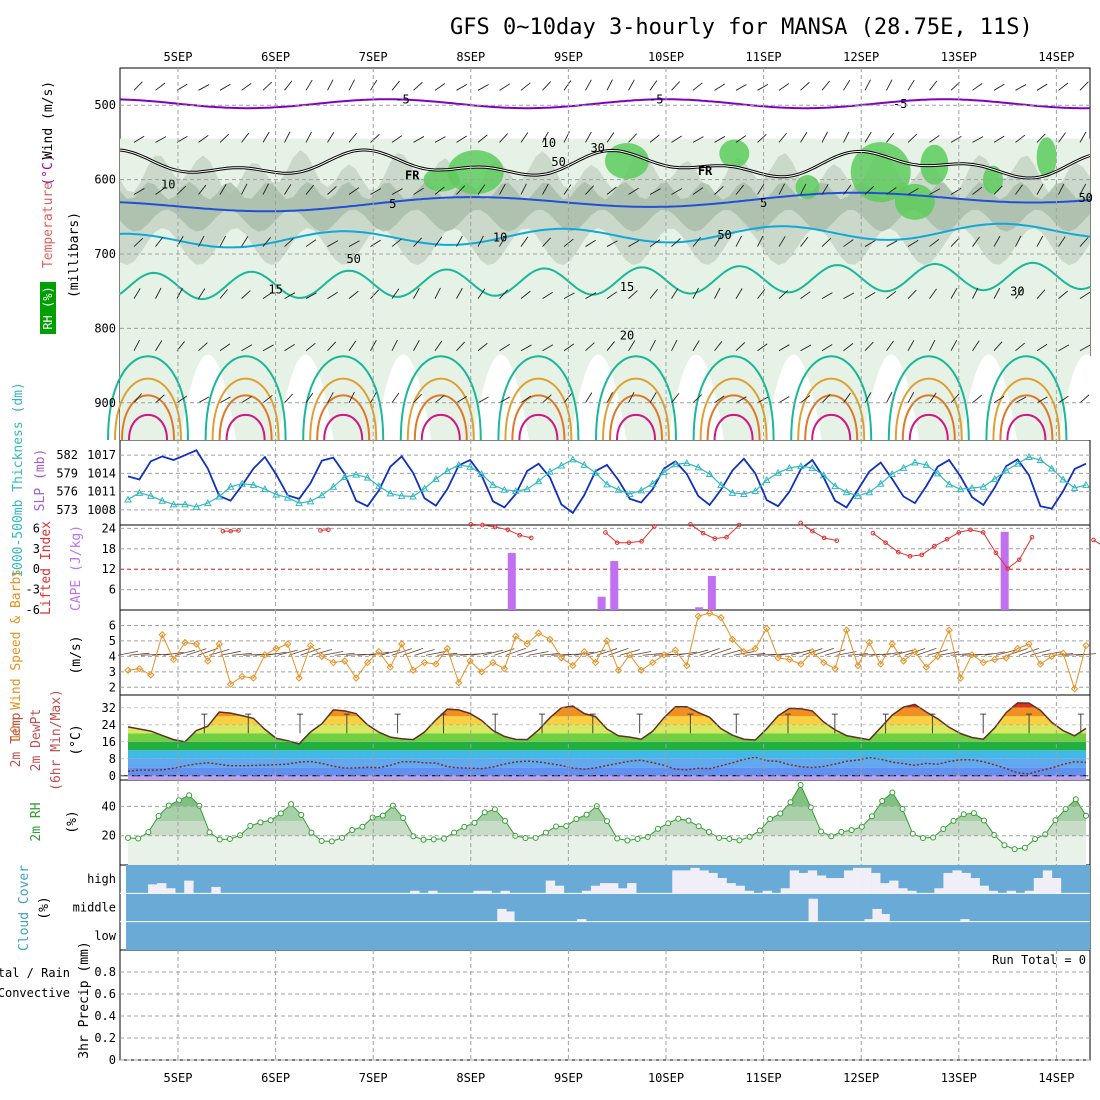 This screenshot has height=1100, width=1100. What do you see at coordinates (101, 455) in the screenshot?
I see `slp-tick: 1017` at bounding box center [101, 455].